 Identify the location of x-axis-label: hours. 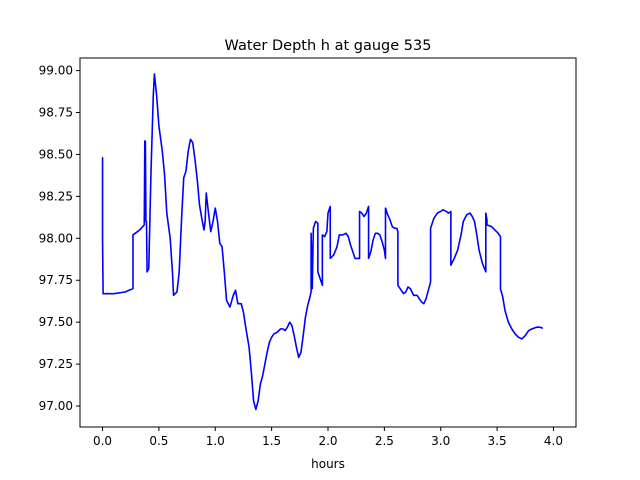
(328, 464).